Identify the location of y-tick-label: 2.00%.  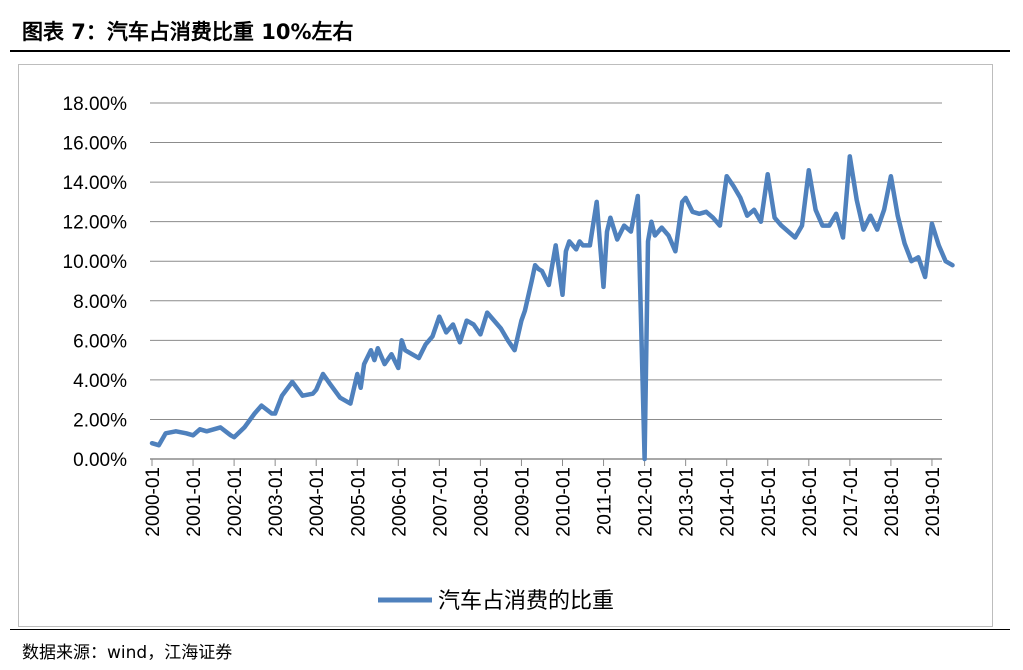
(100, 420).